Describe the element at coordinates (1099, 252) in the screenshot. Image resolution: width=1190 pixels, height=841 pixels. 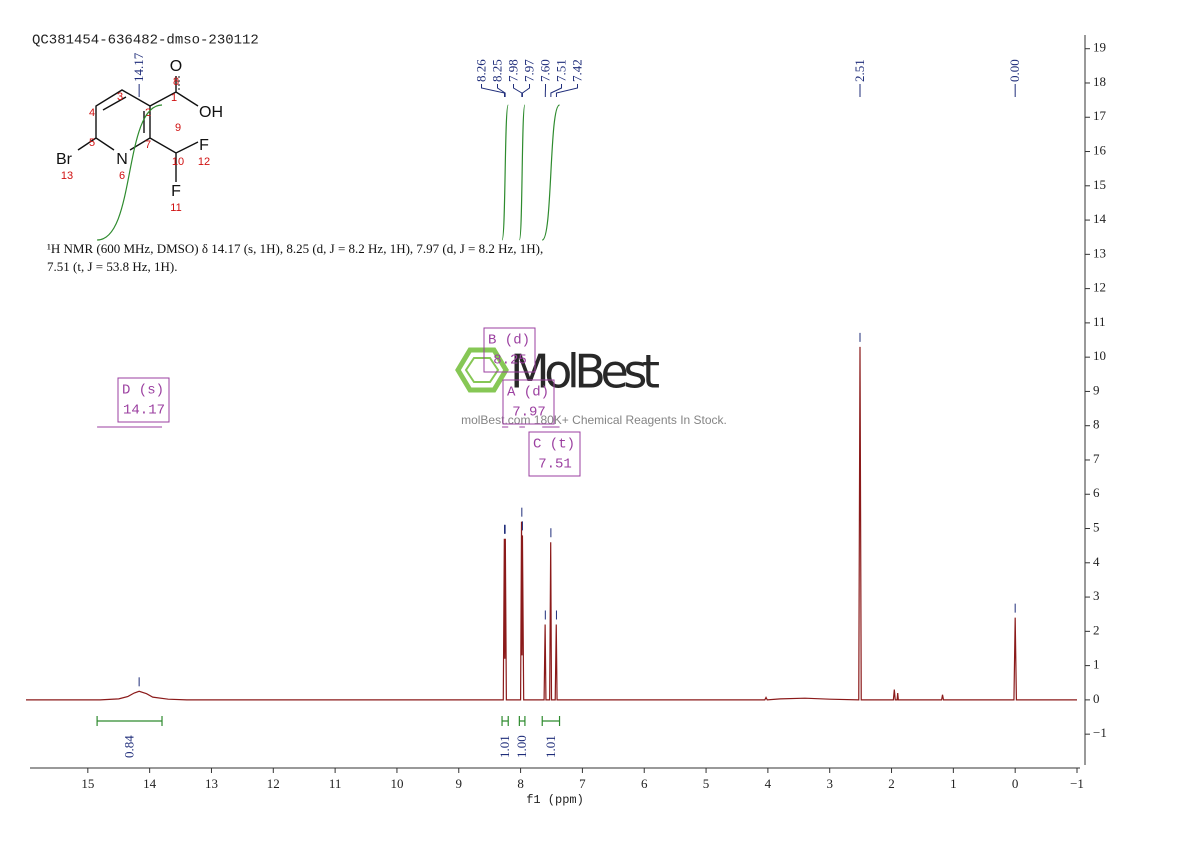
I see `y-tick-label: 13` at that location.